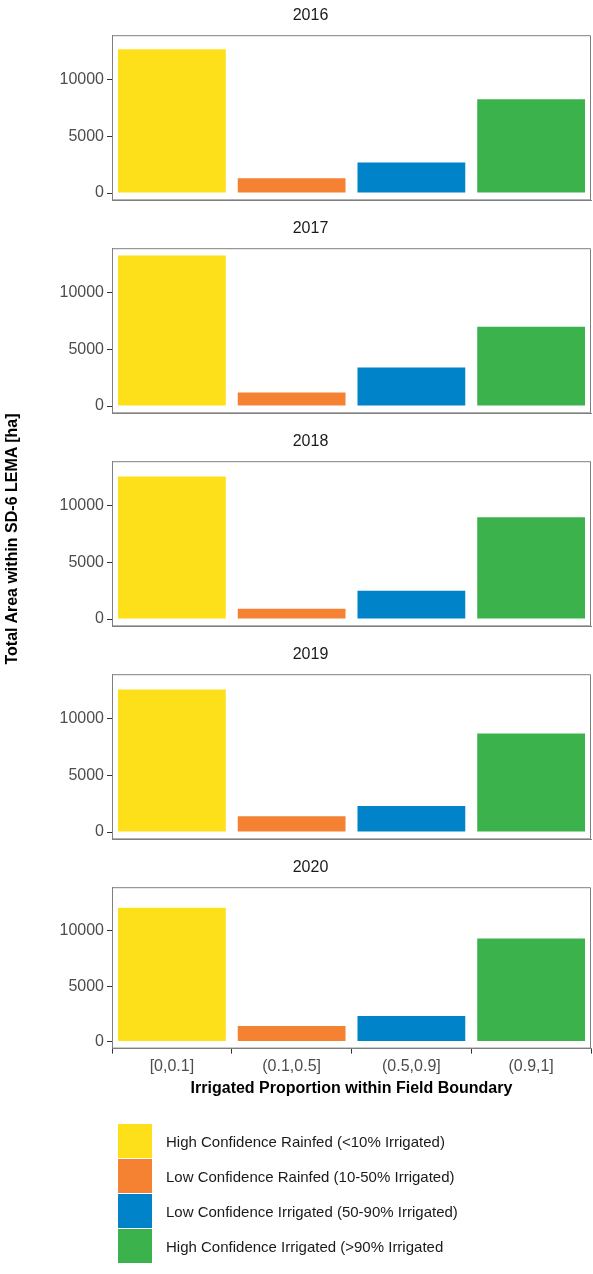 Image resolution: width=593 pixels, height=1274 pixels. I want to click on y-axis-title: Total Area within SD-6 LEMA [ha], so click(12, 539).